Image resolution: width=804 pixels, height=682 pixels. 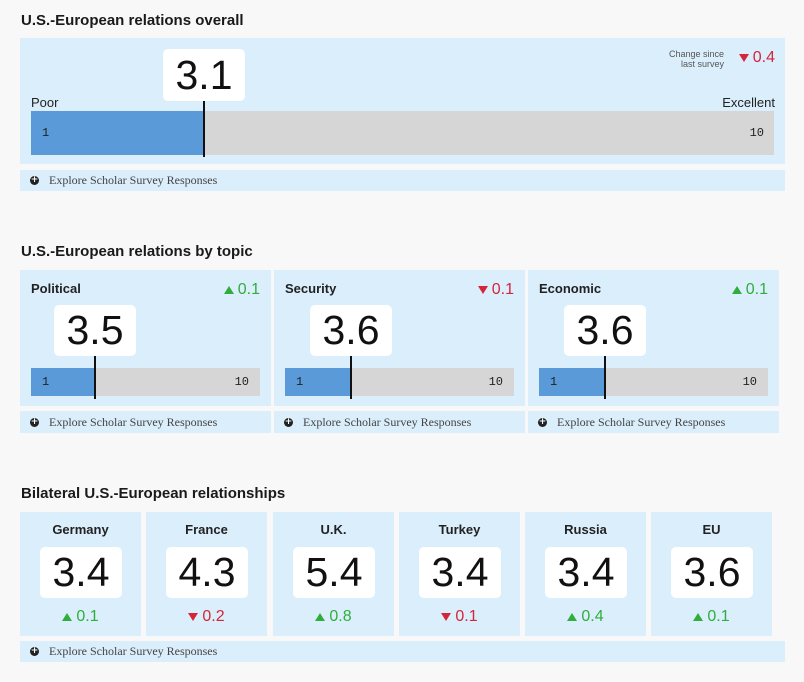 I want to click on country-name: Russia, so click(x=585, y=529).